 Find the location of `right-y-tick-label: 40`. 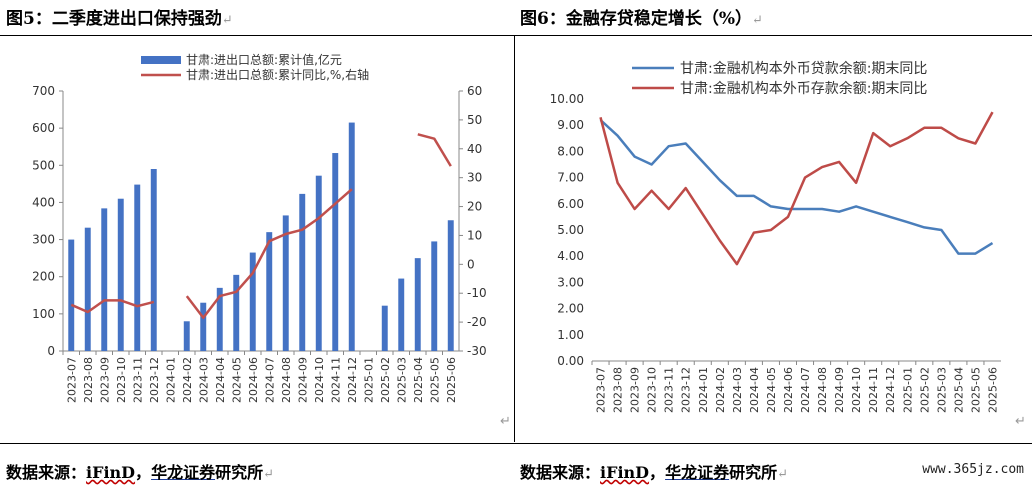

right-y-tick-label: 40 is located at coordinates (474, 149).